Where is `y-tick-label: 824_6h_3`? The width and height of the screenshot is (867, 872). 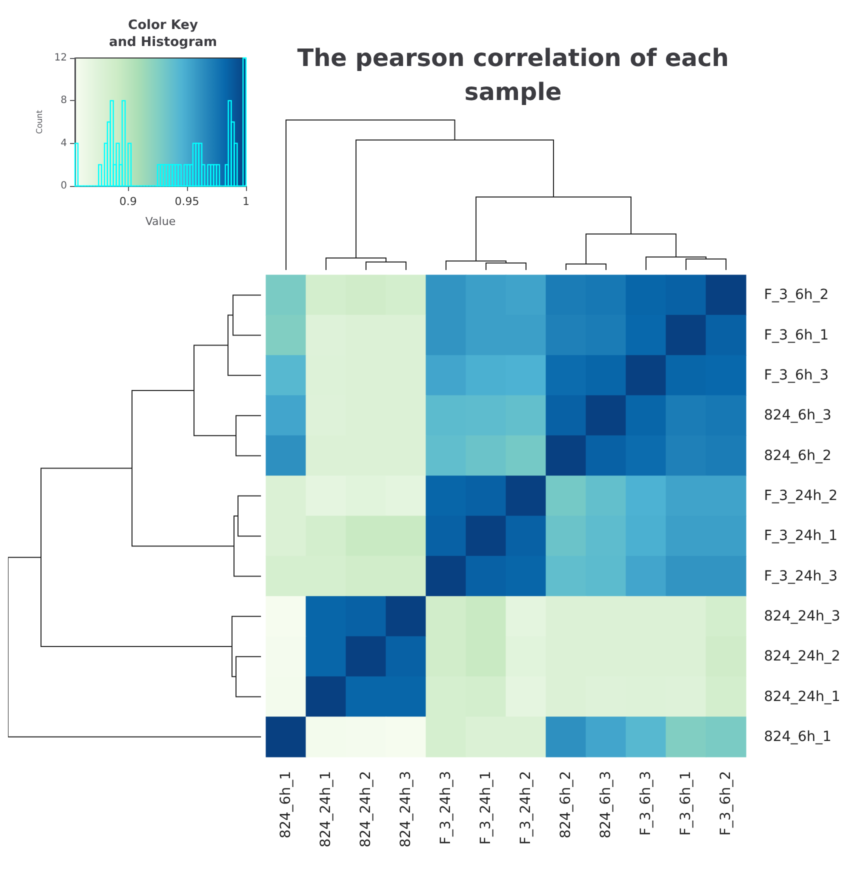 y-tick-label: 824_6h_3 is located at coordinates (798, 416).